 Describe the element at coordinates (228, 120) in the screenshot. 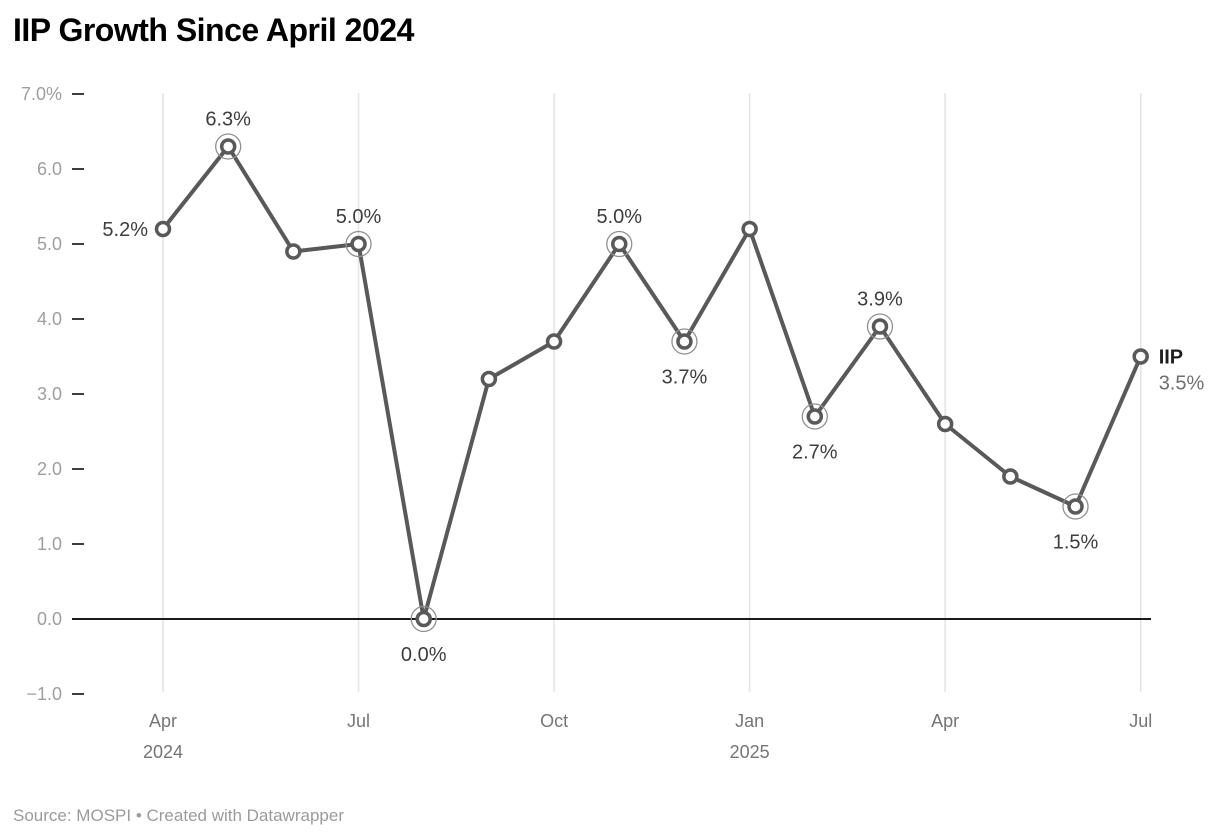

I see `point-value-label: 6.3%` at that location.